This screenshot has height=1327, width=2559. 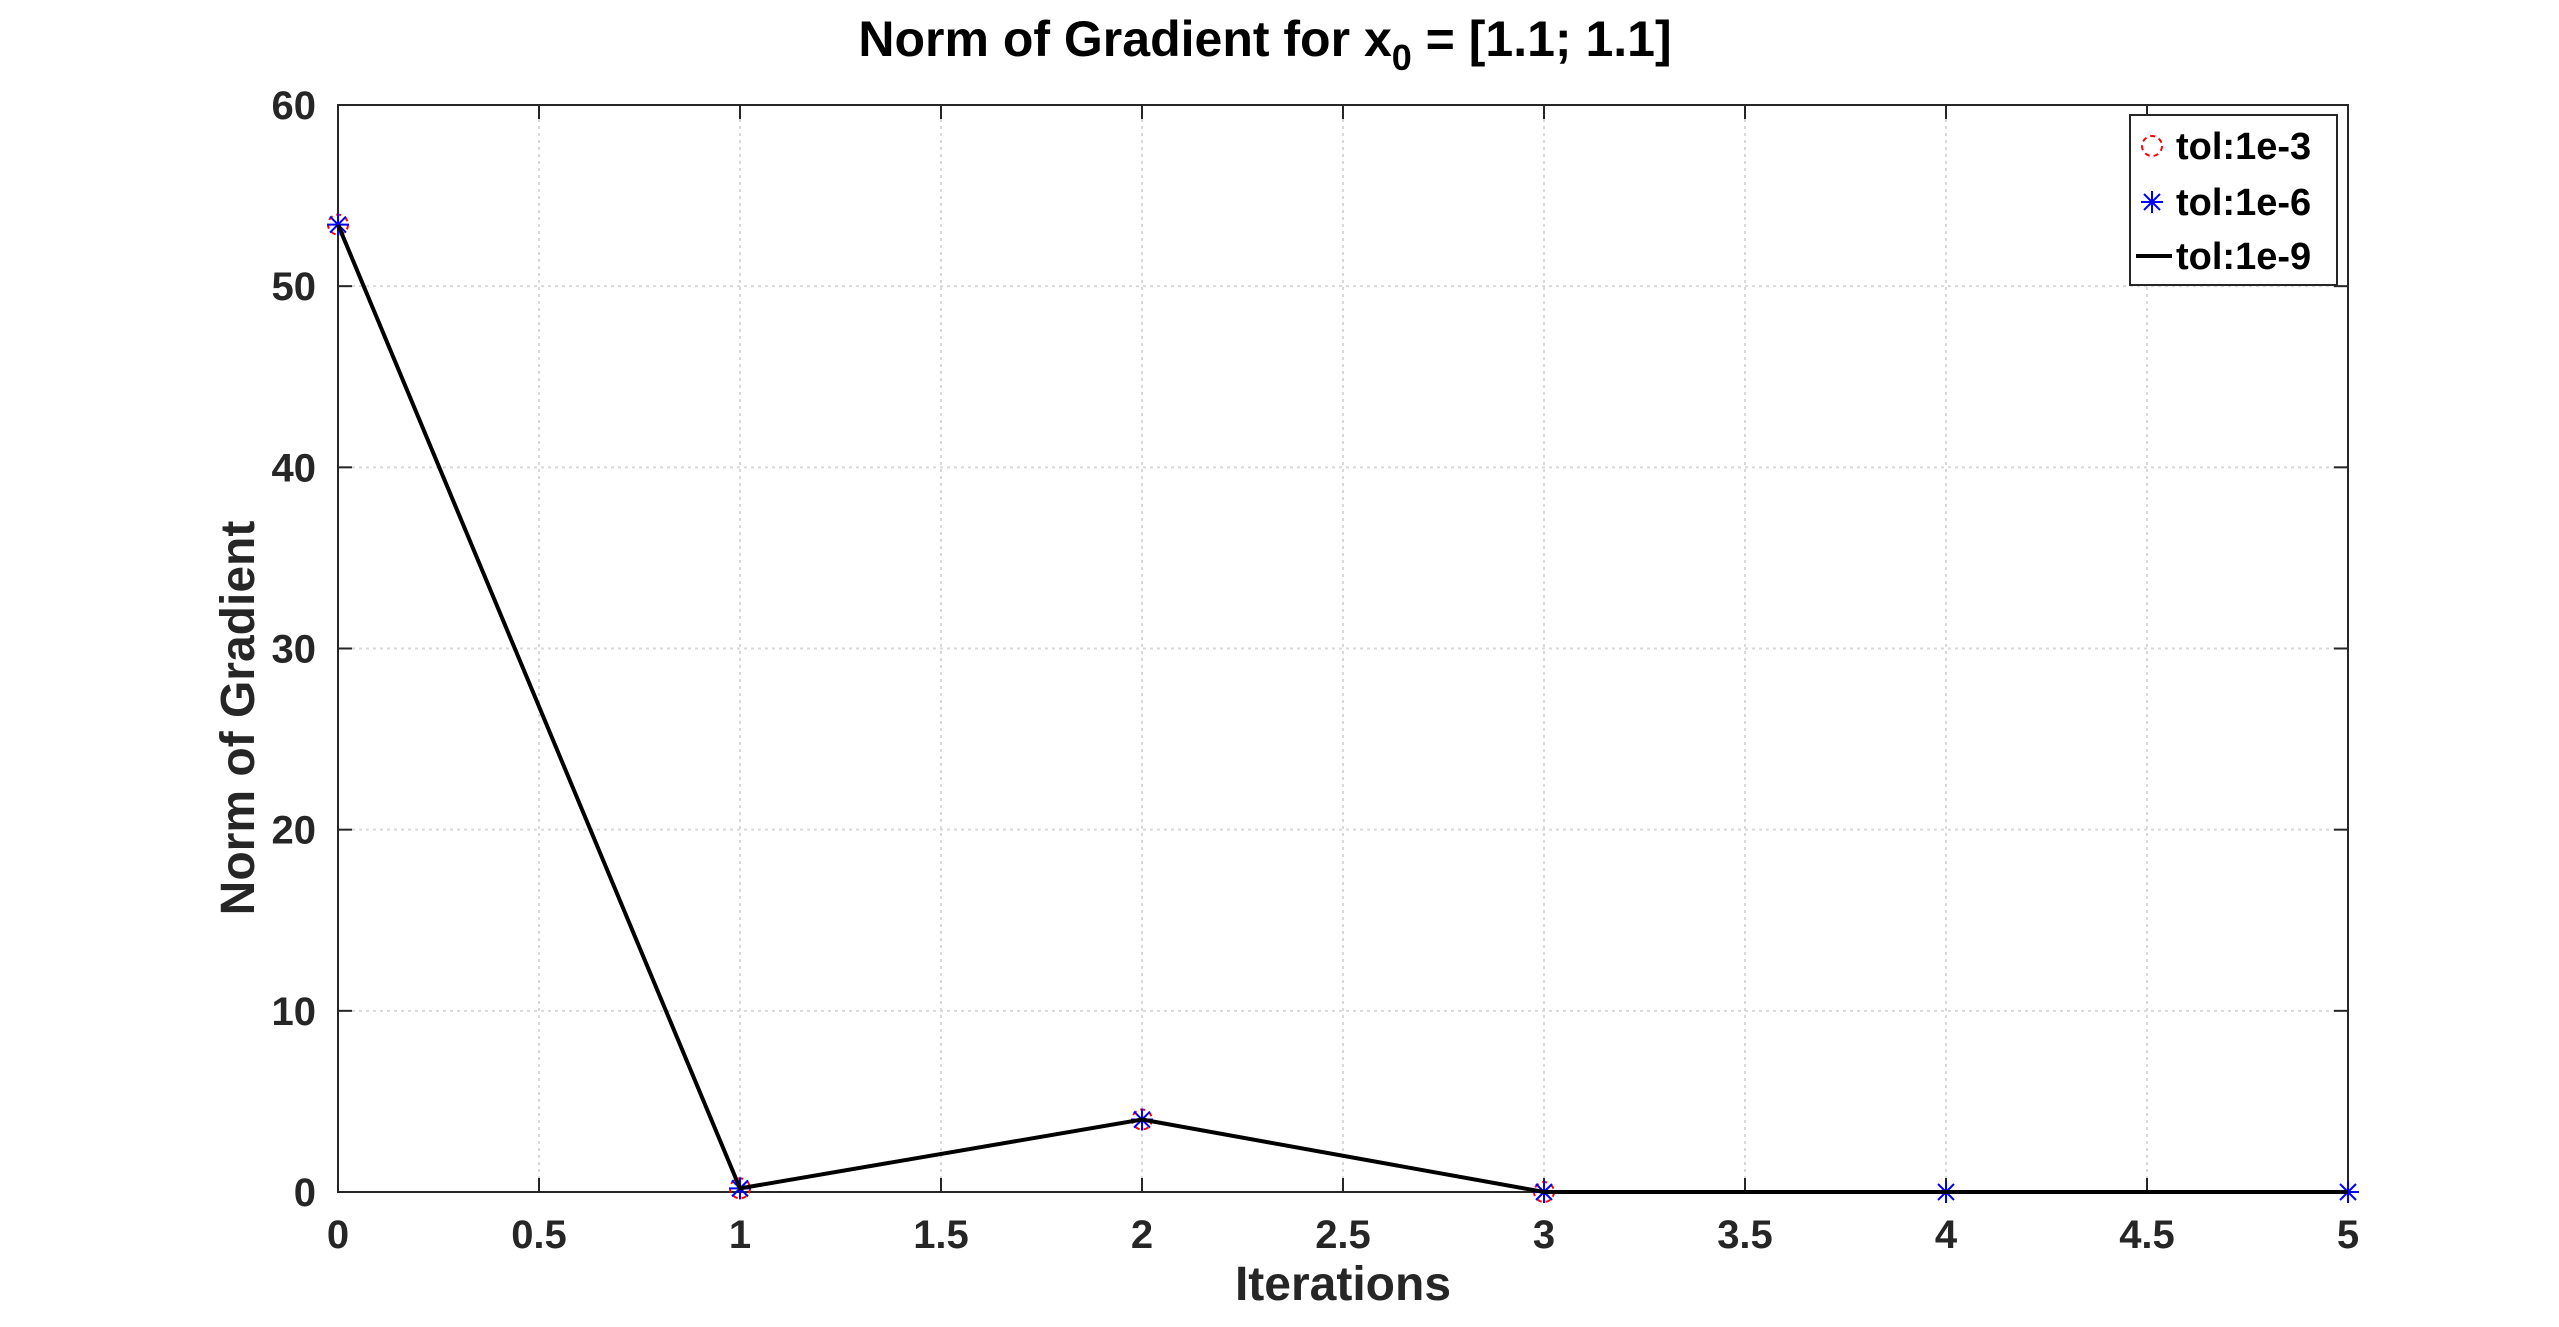 What do you see at coordinates (2243, 147) in the screenshot?
I see `legend-label: tol:1e-3` at bounding box center [2243, 147].